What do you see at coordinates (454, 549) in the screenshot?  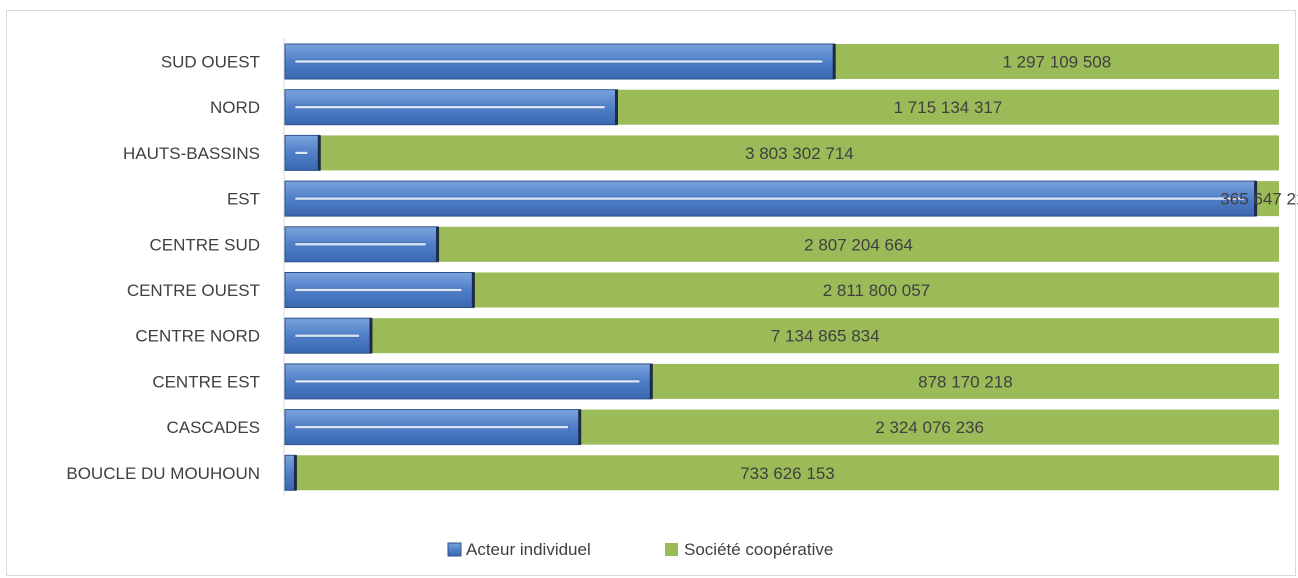 I see `legend-swatch-acteur-individuel` at bounding box center [454, 549].